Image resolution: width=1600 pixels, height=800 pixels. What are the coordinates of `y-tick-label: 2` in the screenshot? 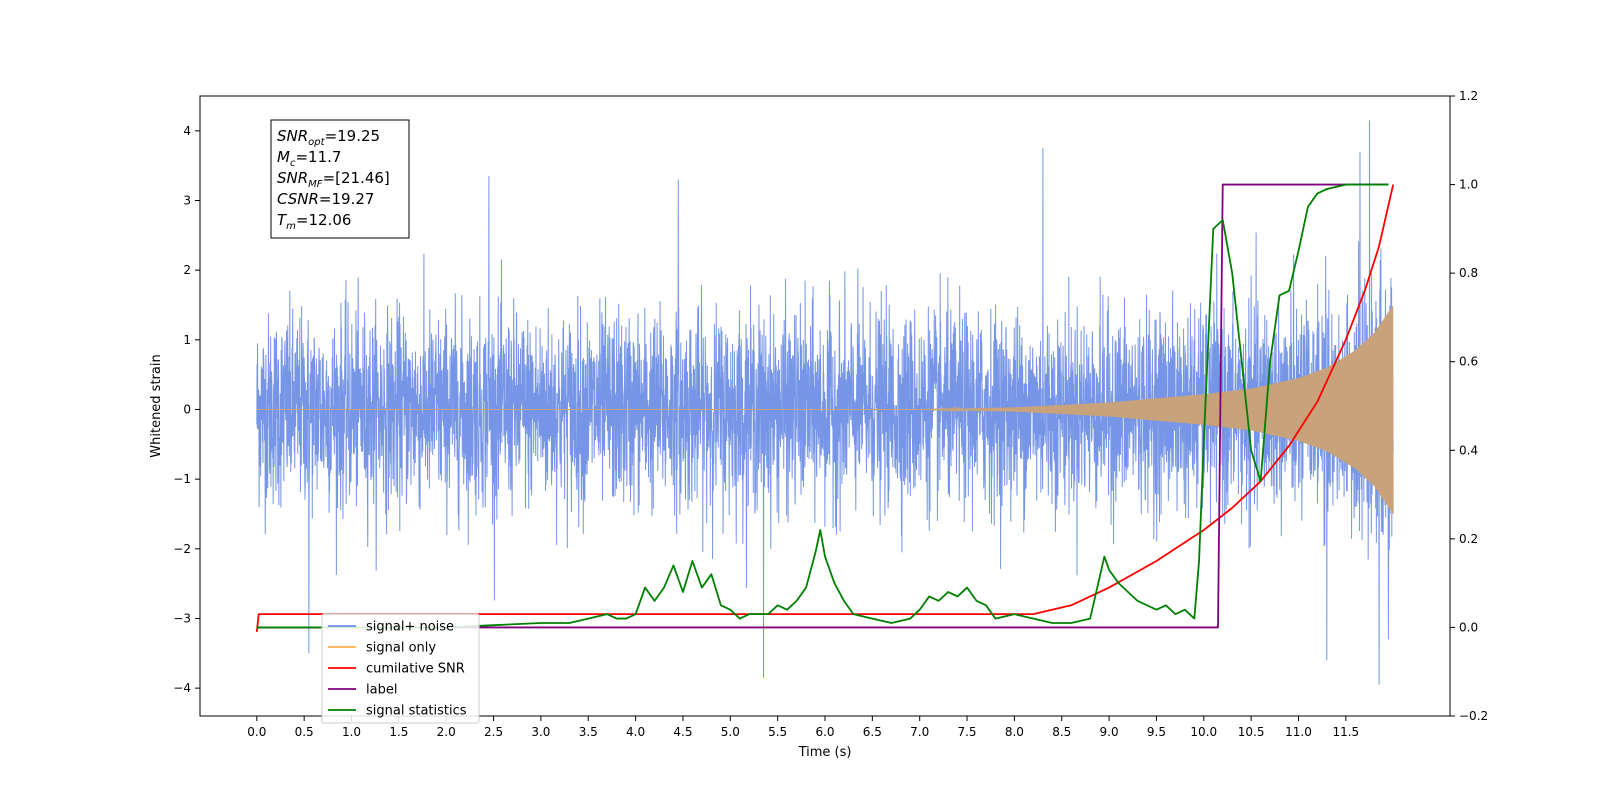 It's located at (187, 270).